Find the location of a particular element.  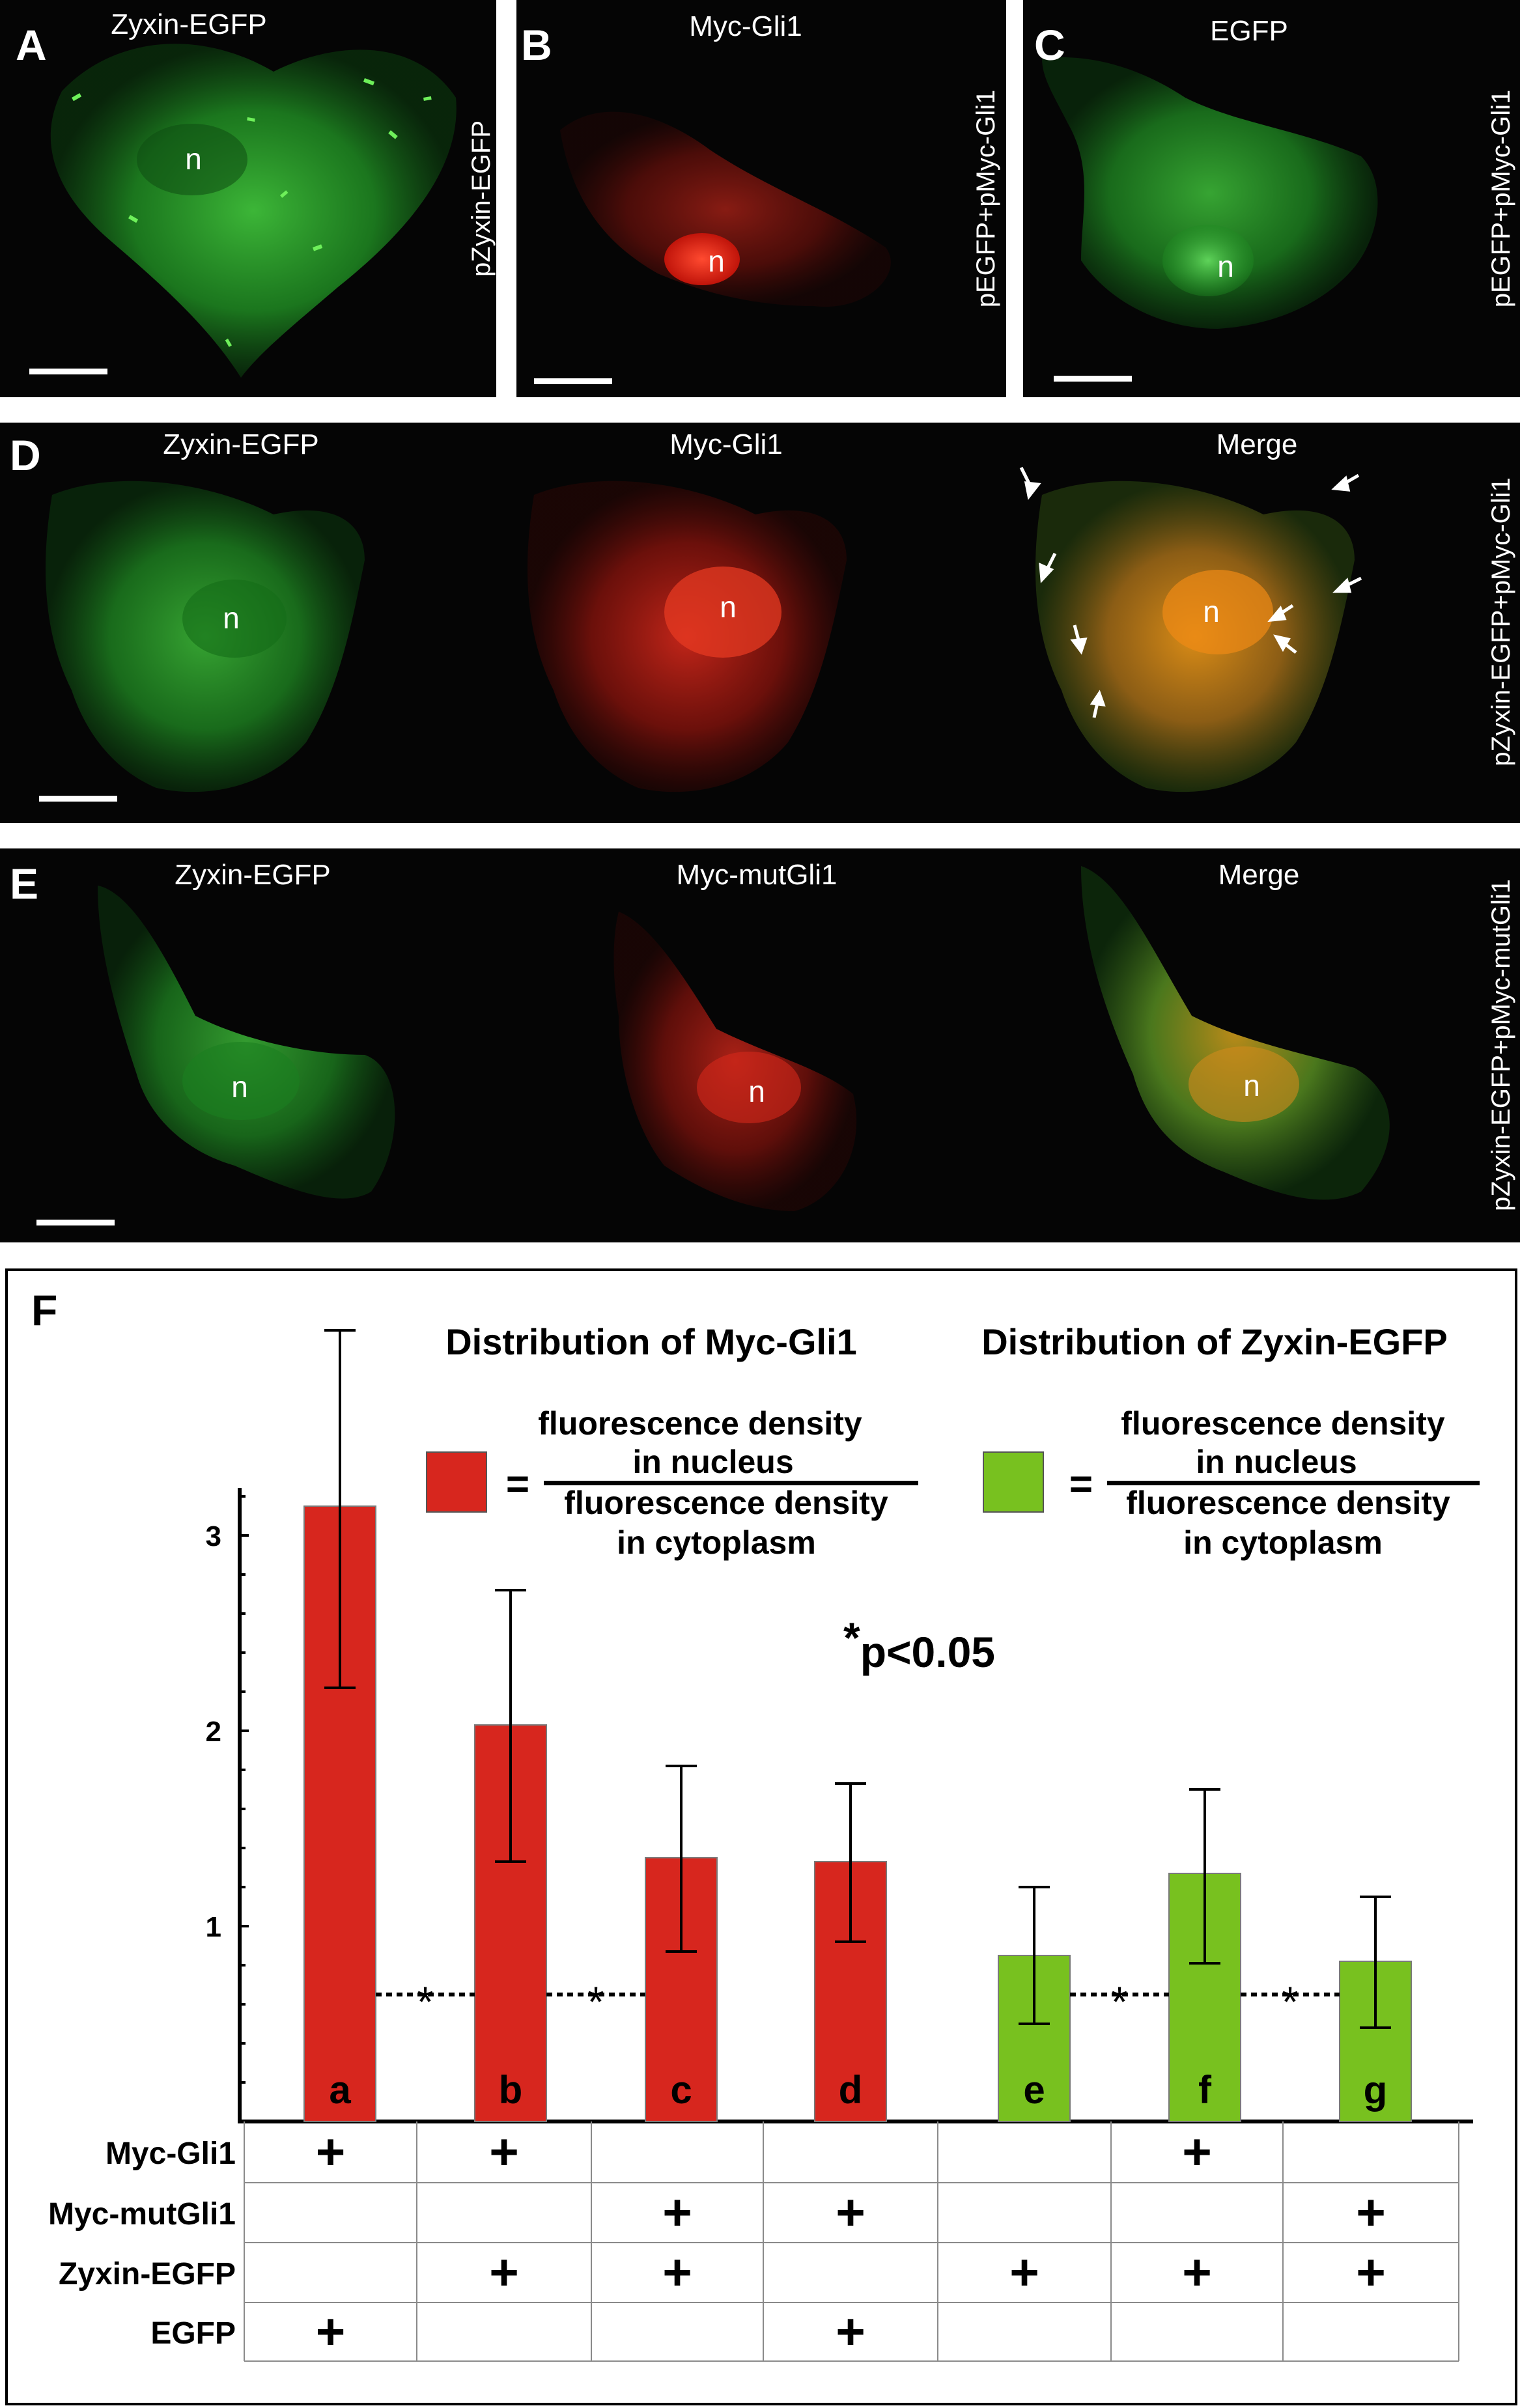

panel-E-green-nucleus is located at coordinates (241, 1081).